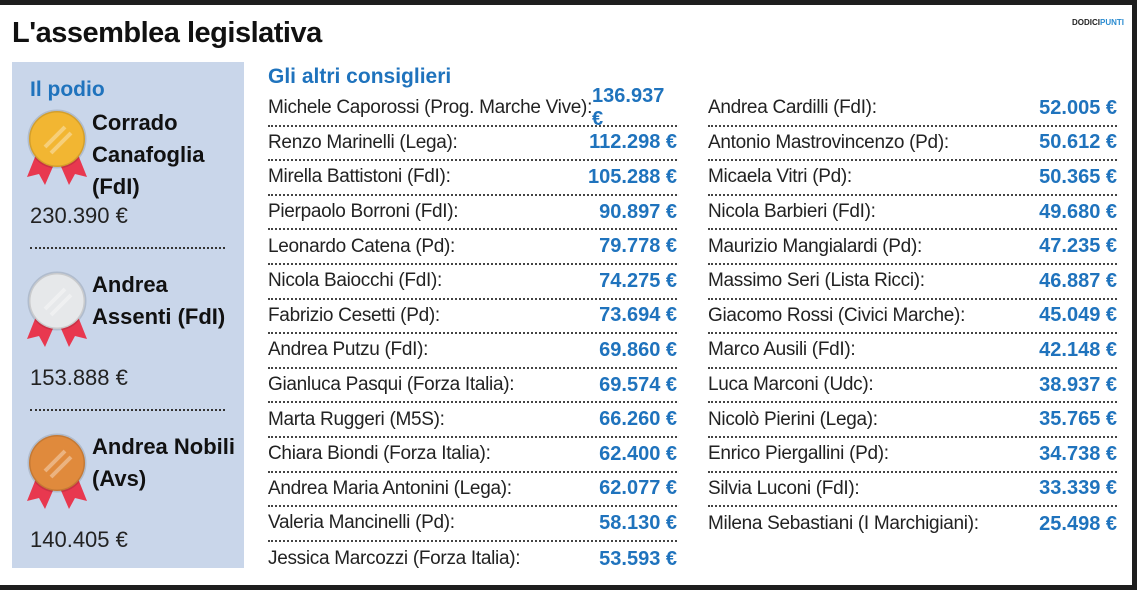  Describe the element at coordinates (1078, 211) in the screenshot. I see `councillor-value: 49.680 €` at that location.